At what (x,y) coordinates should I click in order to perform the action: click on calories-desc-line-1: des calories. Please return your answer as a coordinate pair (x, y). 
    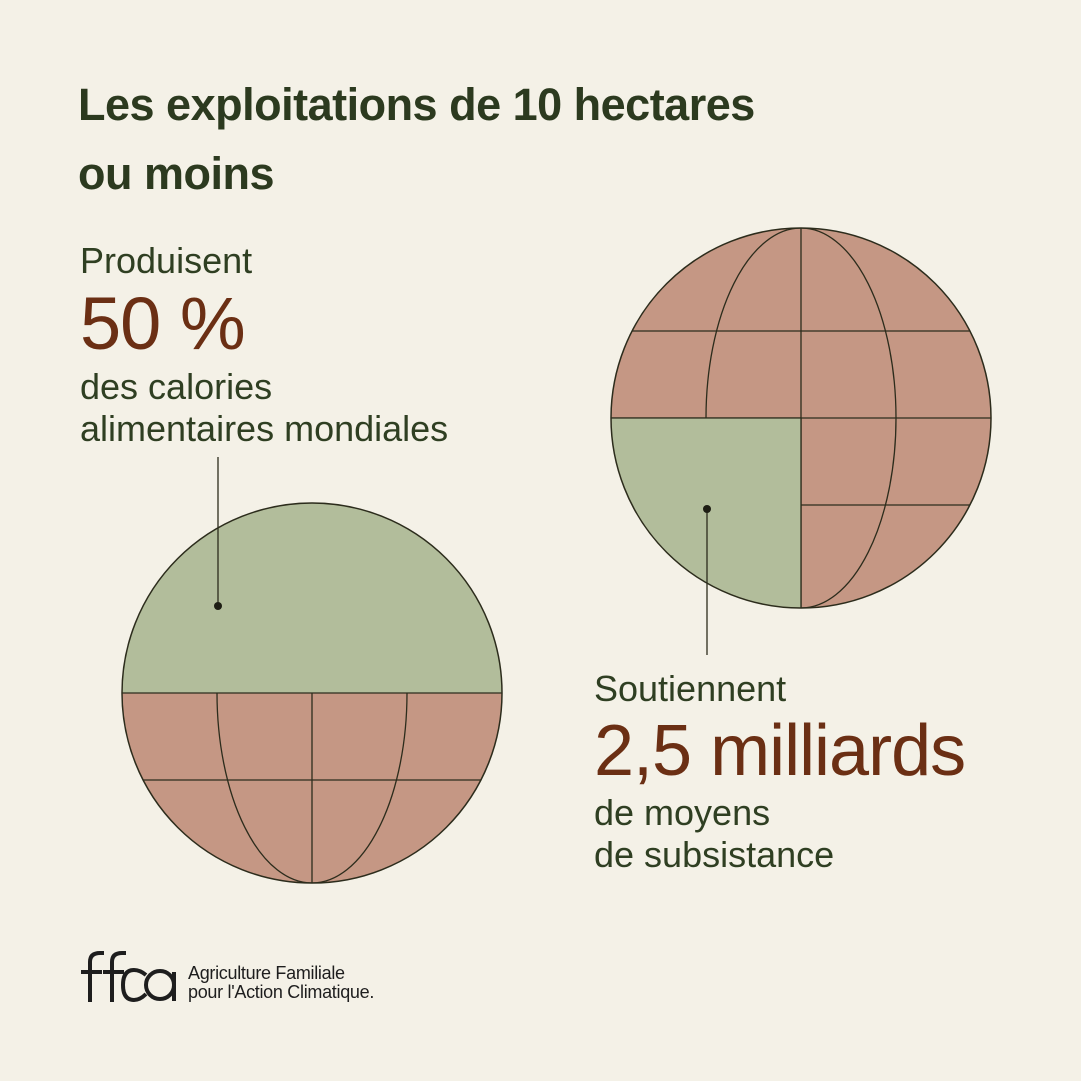
    Looking at the image, I should click on (176, 386).